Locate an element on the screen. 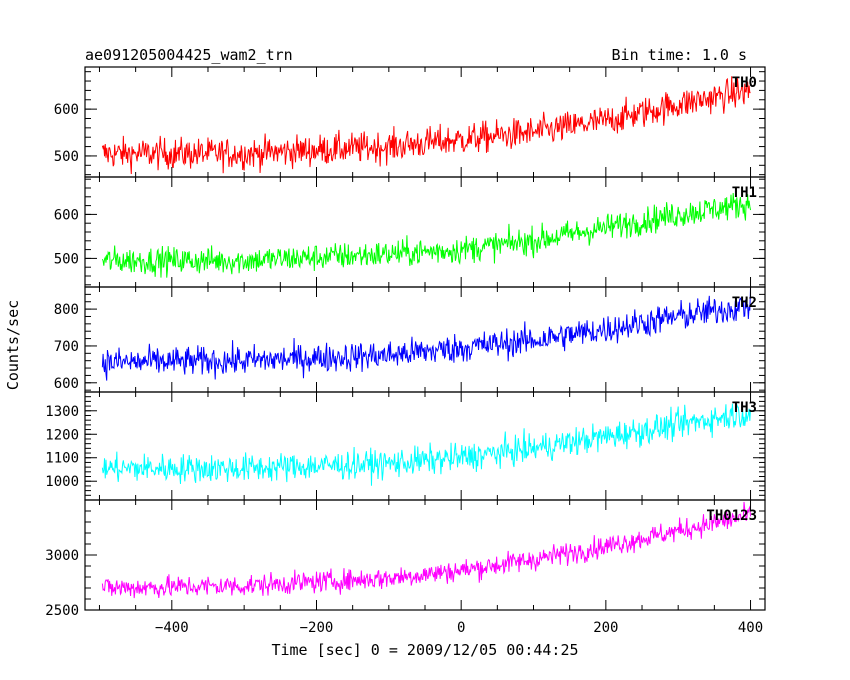  panel-th2: 600 700 800 TH2 is located at coordinates (410, 339).